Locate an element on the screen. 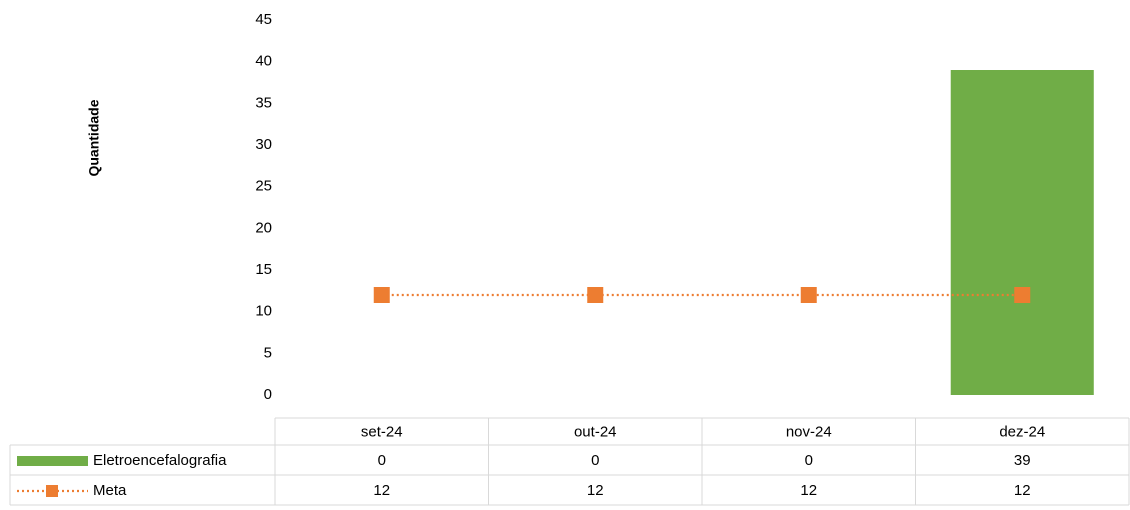  y-tick-label: 10 is located at coordinates (263, 311).